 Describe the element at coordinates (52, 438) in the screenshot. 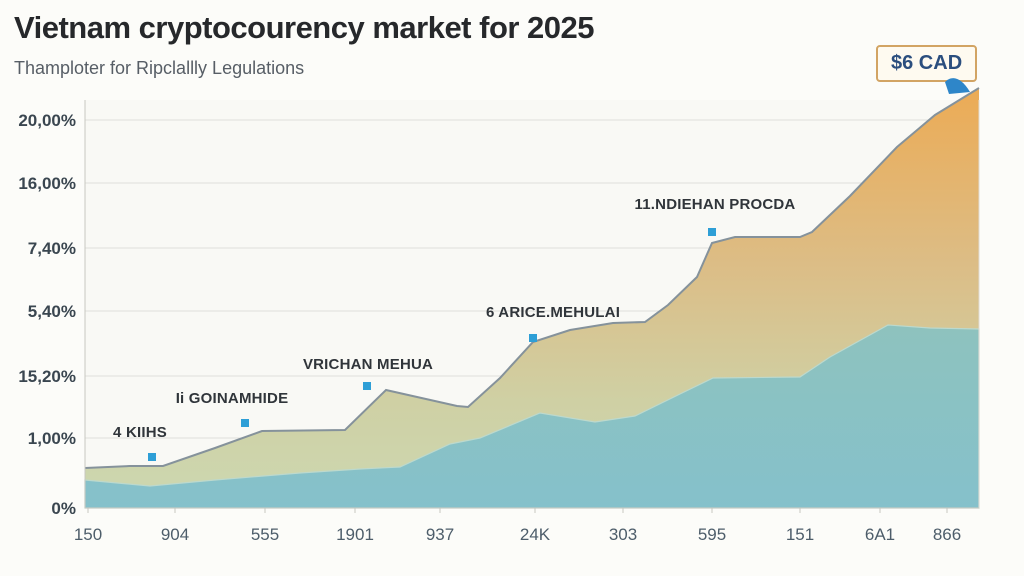

I see `y-axis-label: 1,00%` at that location.